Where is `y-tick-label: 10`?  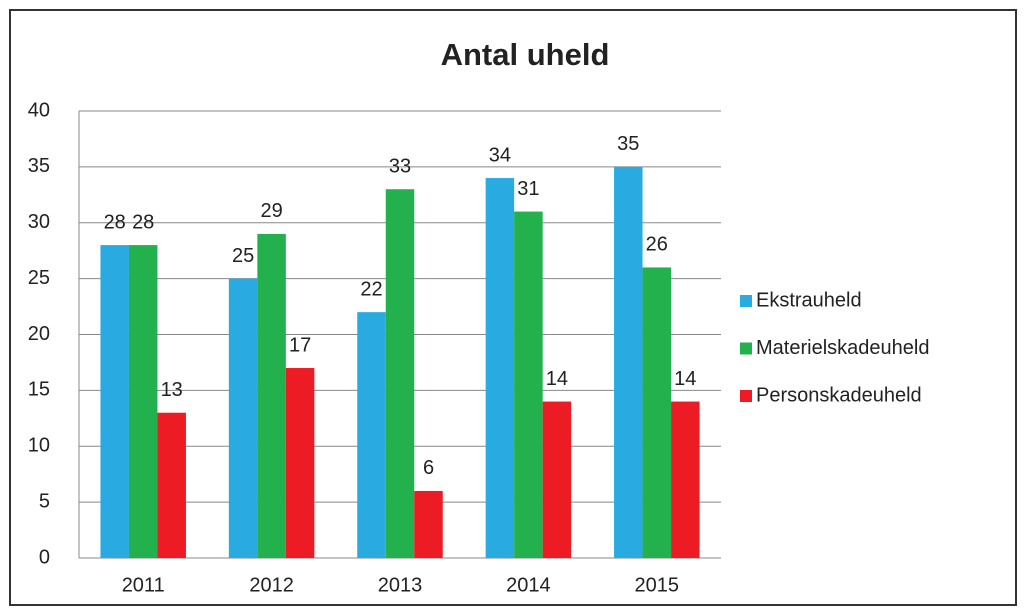 y-tick-label: 10 is located at coordinates (39, 446).